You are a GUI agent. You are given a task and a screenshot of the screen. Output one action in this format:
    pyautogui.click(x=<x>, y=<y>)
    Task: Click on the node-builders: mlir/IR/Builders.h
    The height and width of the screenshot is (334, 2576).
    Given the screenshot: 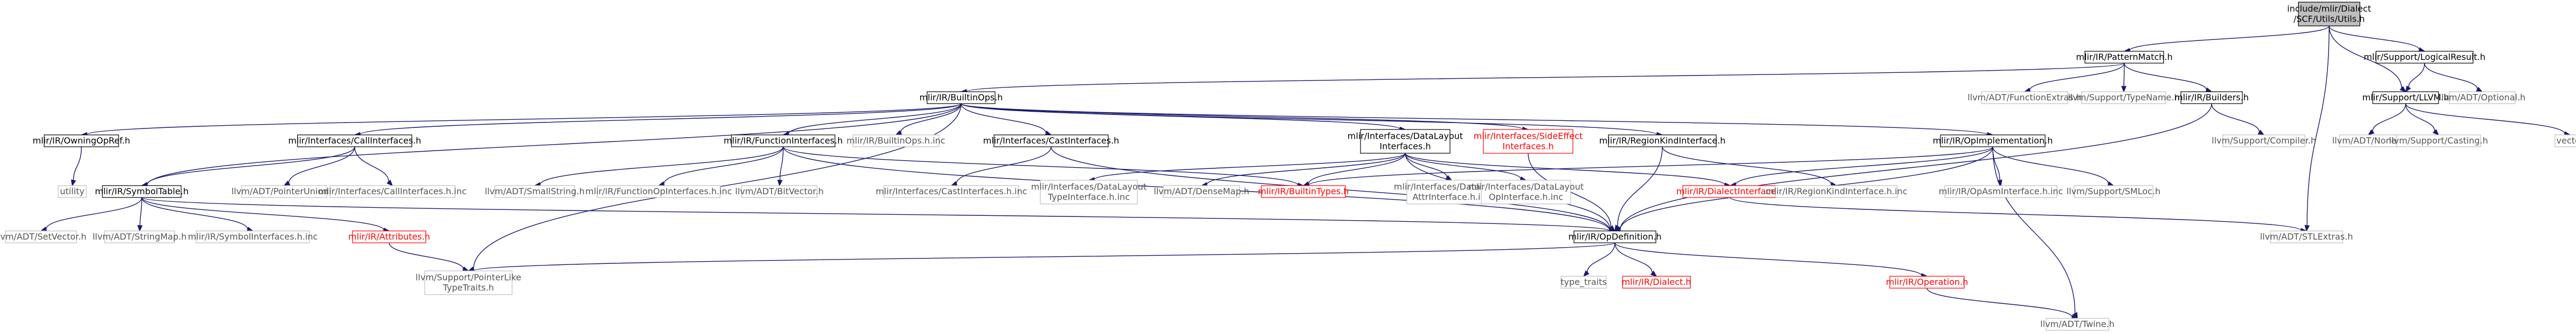 What is the action you would take?
    pyautogui.click(x=2211, y=98)
    